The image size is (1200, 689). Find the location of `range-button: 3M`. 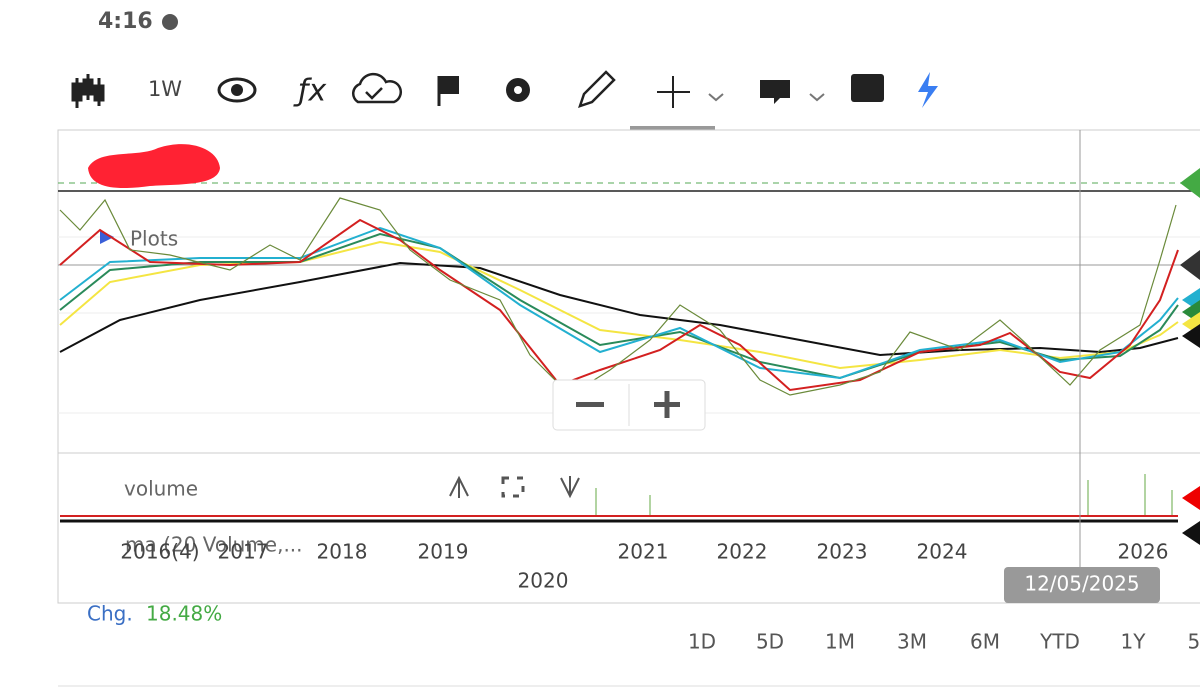

range-button: 3M is located at coordinates (912, 642).